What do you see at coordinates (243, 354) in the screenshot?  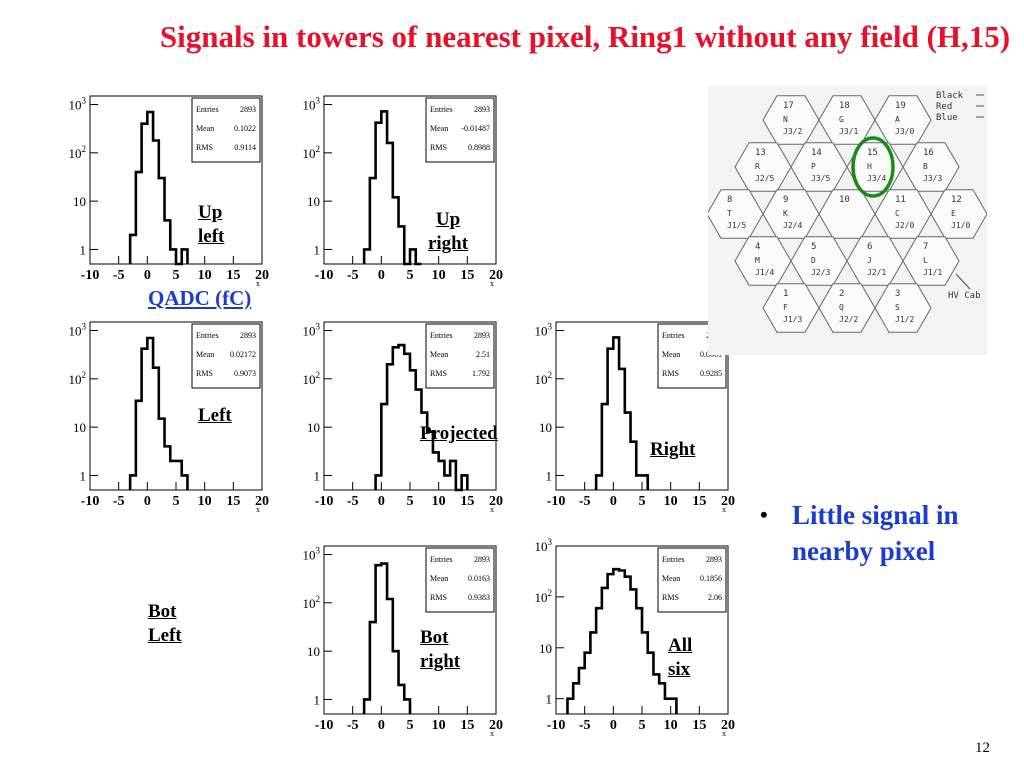 I see `stats-value-mean: 0.02172` at bounding box center [243, 354].